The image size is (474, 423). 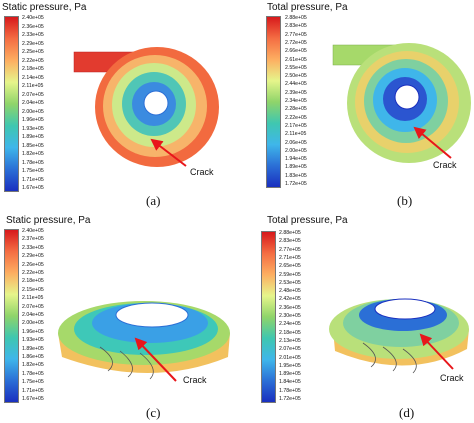 I want to click on colorbar-tick-label: 2.15e+05, so click(x=33, y=289).